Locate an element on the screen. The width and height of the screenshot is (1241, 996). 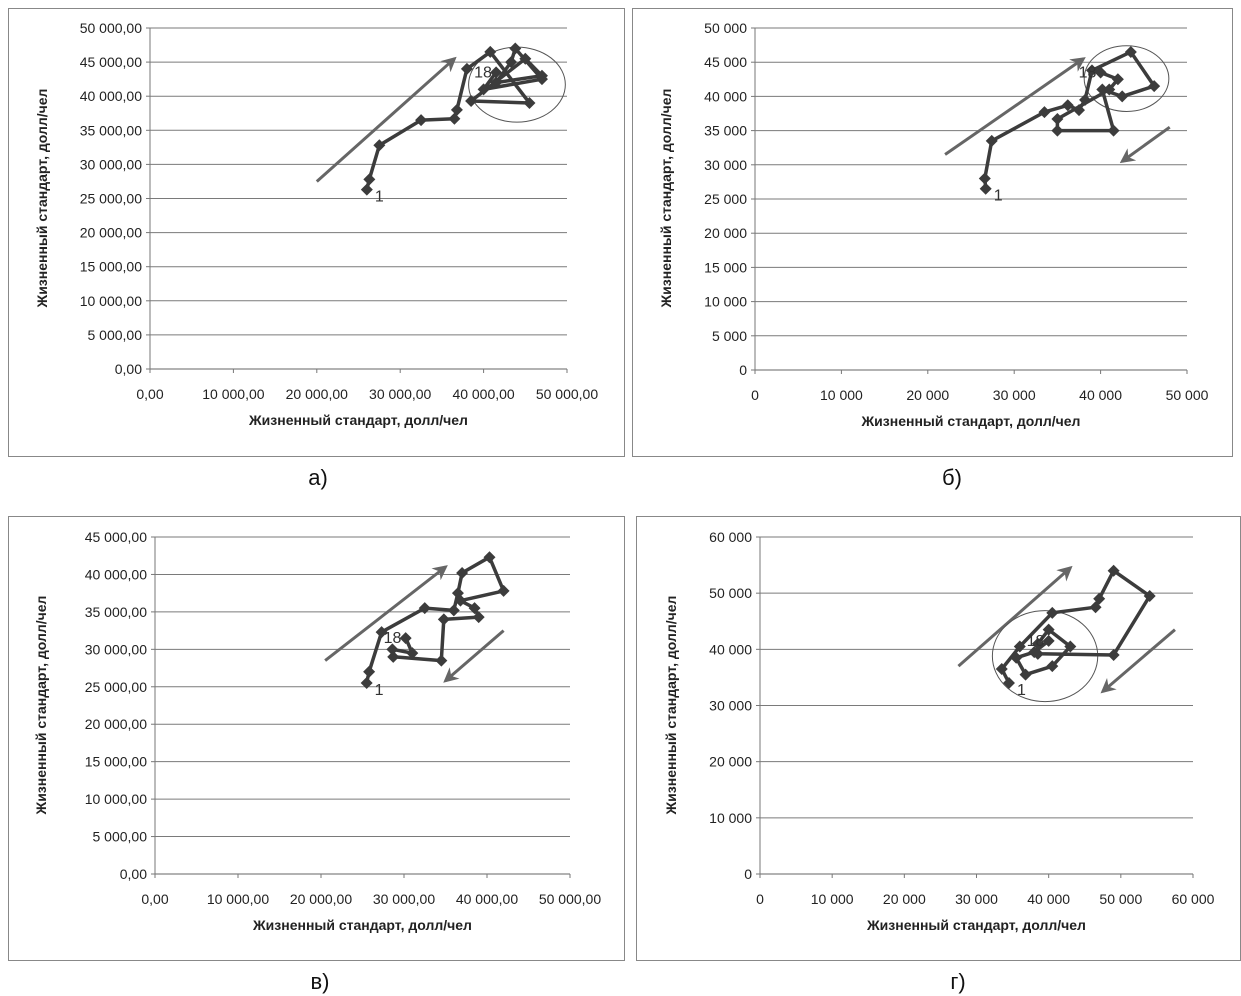
caption-v: в) is located at coordinates (320, 981).